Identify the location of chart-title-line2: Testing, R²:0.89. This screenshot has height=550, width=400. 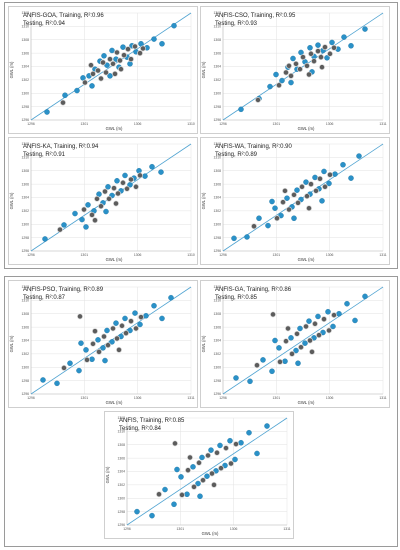
(236, 155).